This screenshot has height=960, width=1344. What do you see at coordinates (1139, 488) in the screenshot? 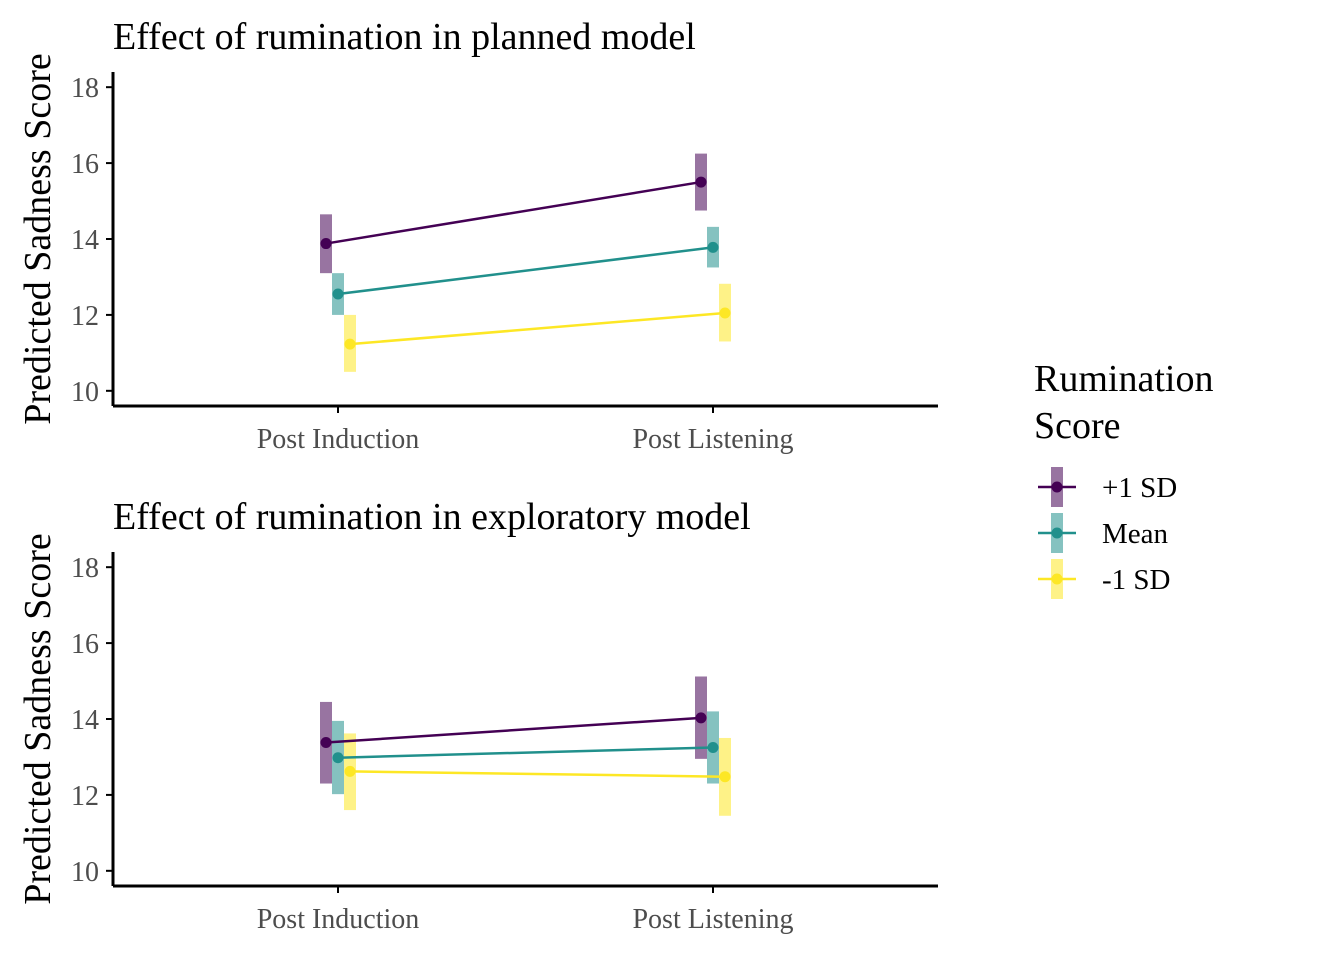
I see `legend-label: +1 SD` at bounding box center [1139, 488].